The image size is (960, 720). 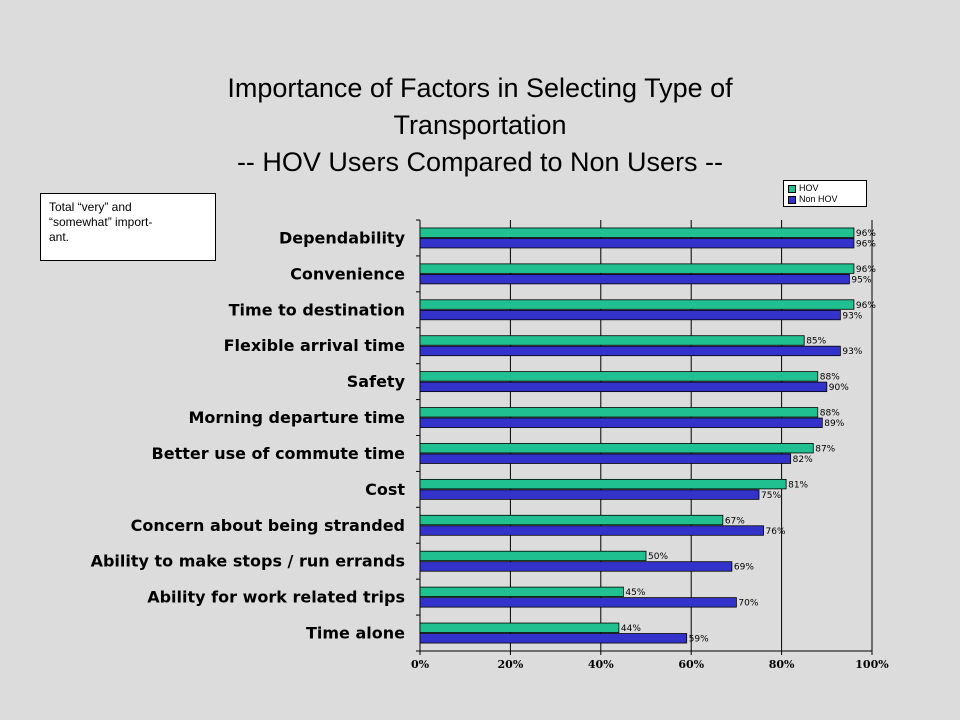 I want to click on x-tick-label: 0%, so click(x=420, y=664).